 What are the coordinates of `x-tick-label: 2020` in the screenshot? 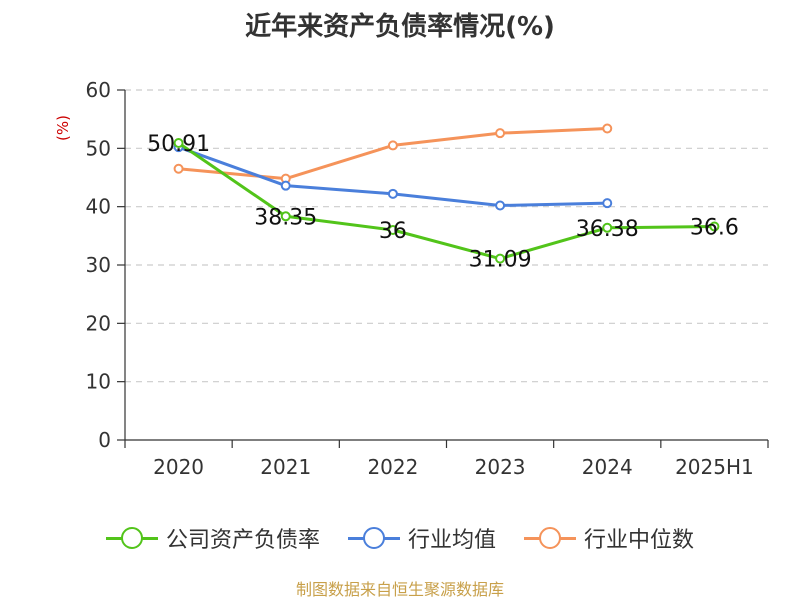 It's located at (178, 467).